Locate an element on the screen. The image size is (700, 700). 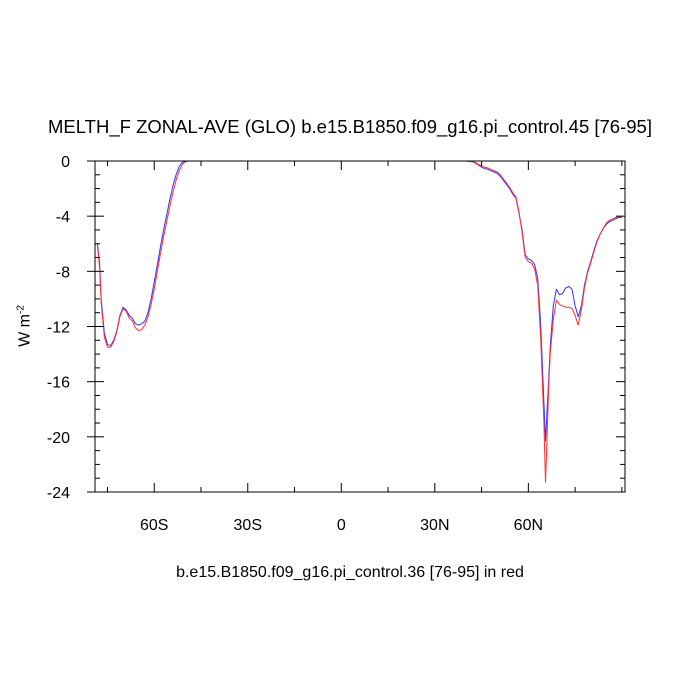
x-tick-label: 30N is located at coordinates (434, 525).